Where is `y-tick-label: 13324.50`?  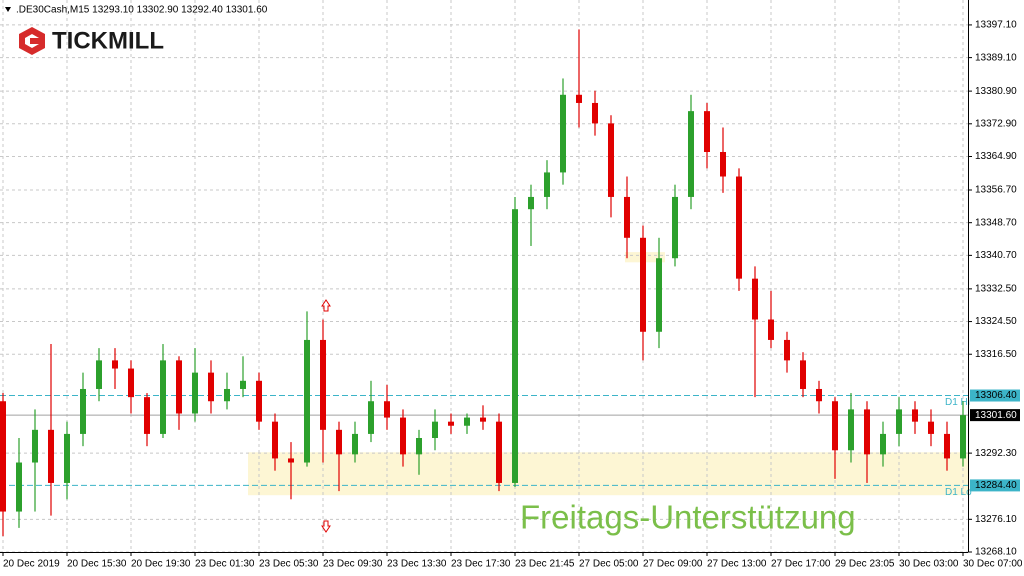
y-tick-label: 13324.50 is located at coordinates (996, 321).